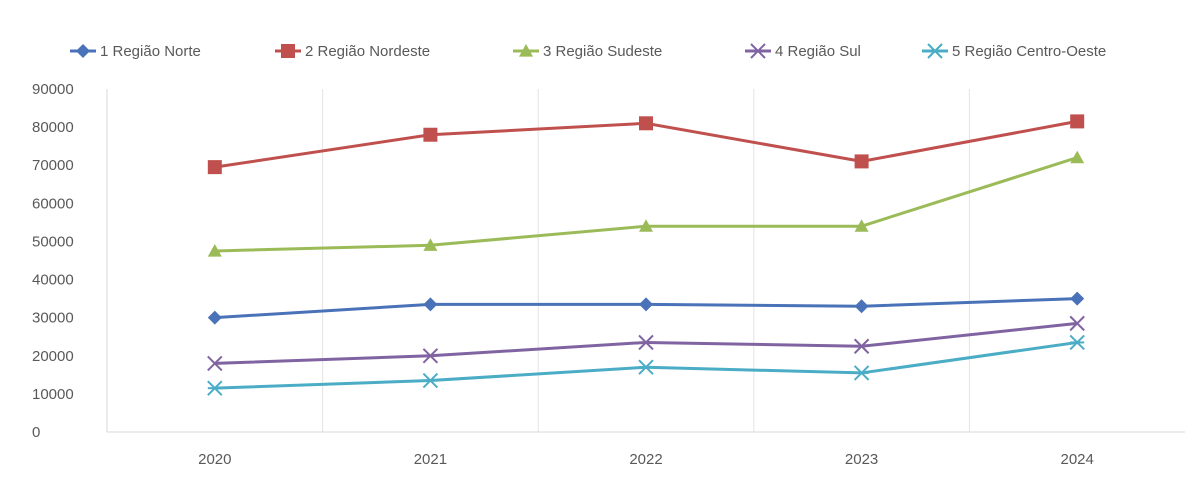 This screenshot has width=1200, height=487. What do you see at coordinates (430, 459) in the screenshot?
I see `x-tick-label: 2021` at bounding box center [430, 459].